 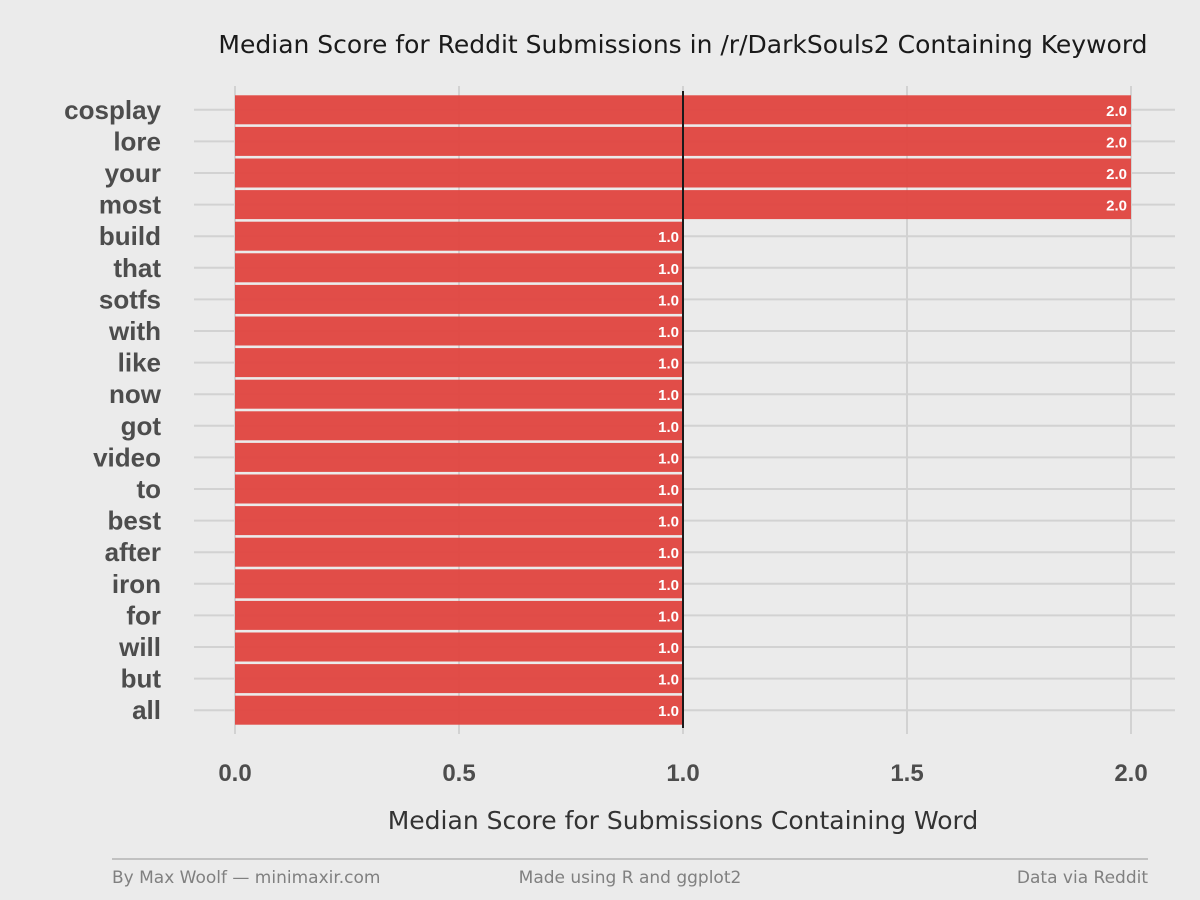 I want to click on y-tick-label: will, so click(x=139, y=647).